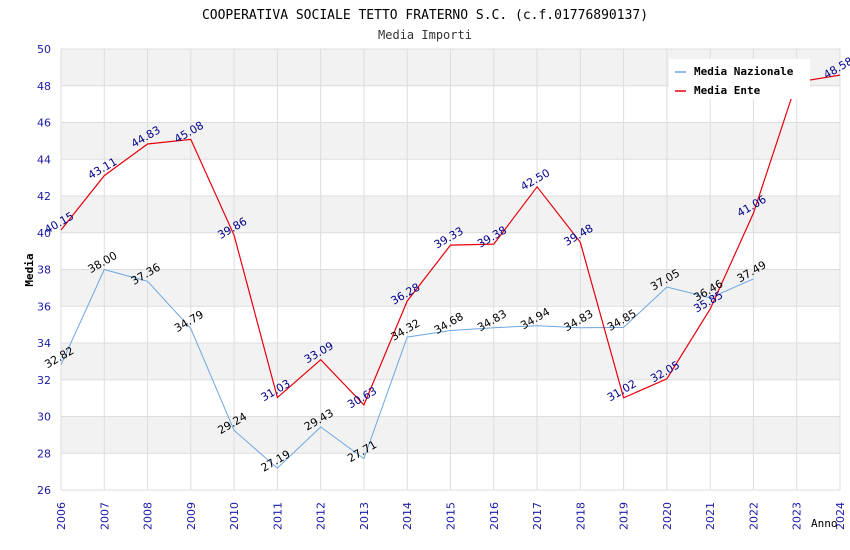  Describe the element at coordinates (624, 516) in the screenshot. I see `x-tick-label: 2019` at that location.